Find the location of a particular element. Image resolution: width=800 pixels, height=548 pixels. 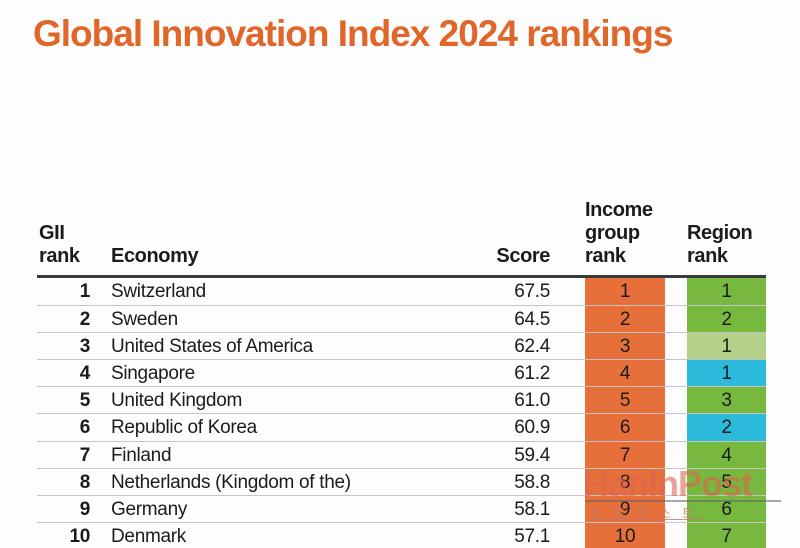

income-group-rank-column-header: Income group rank is located at coordinates (619, 233).